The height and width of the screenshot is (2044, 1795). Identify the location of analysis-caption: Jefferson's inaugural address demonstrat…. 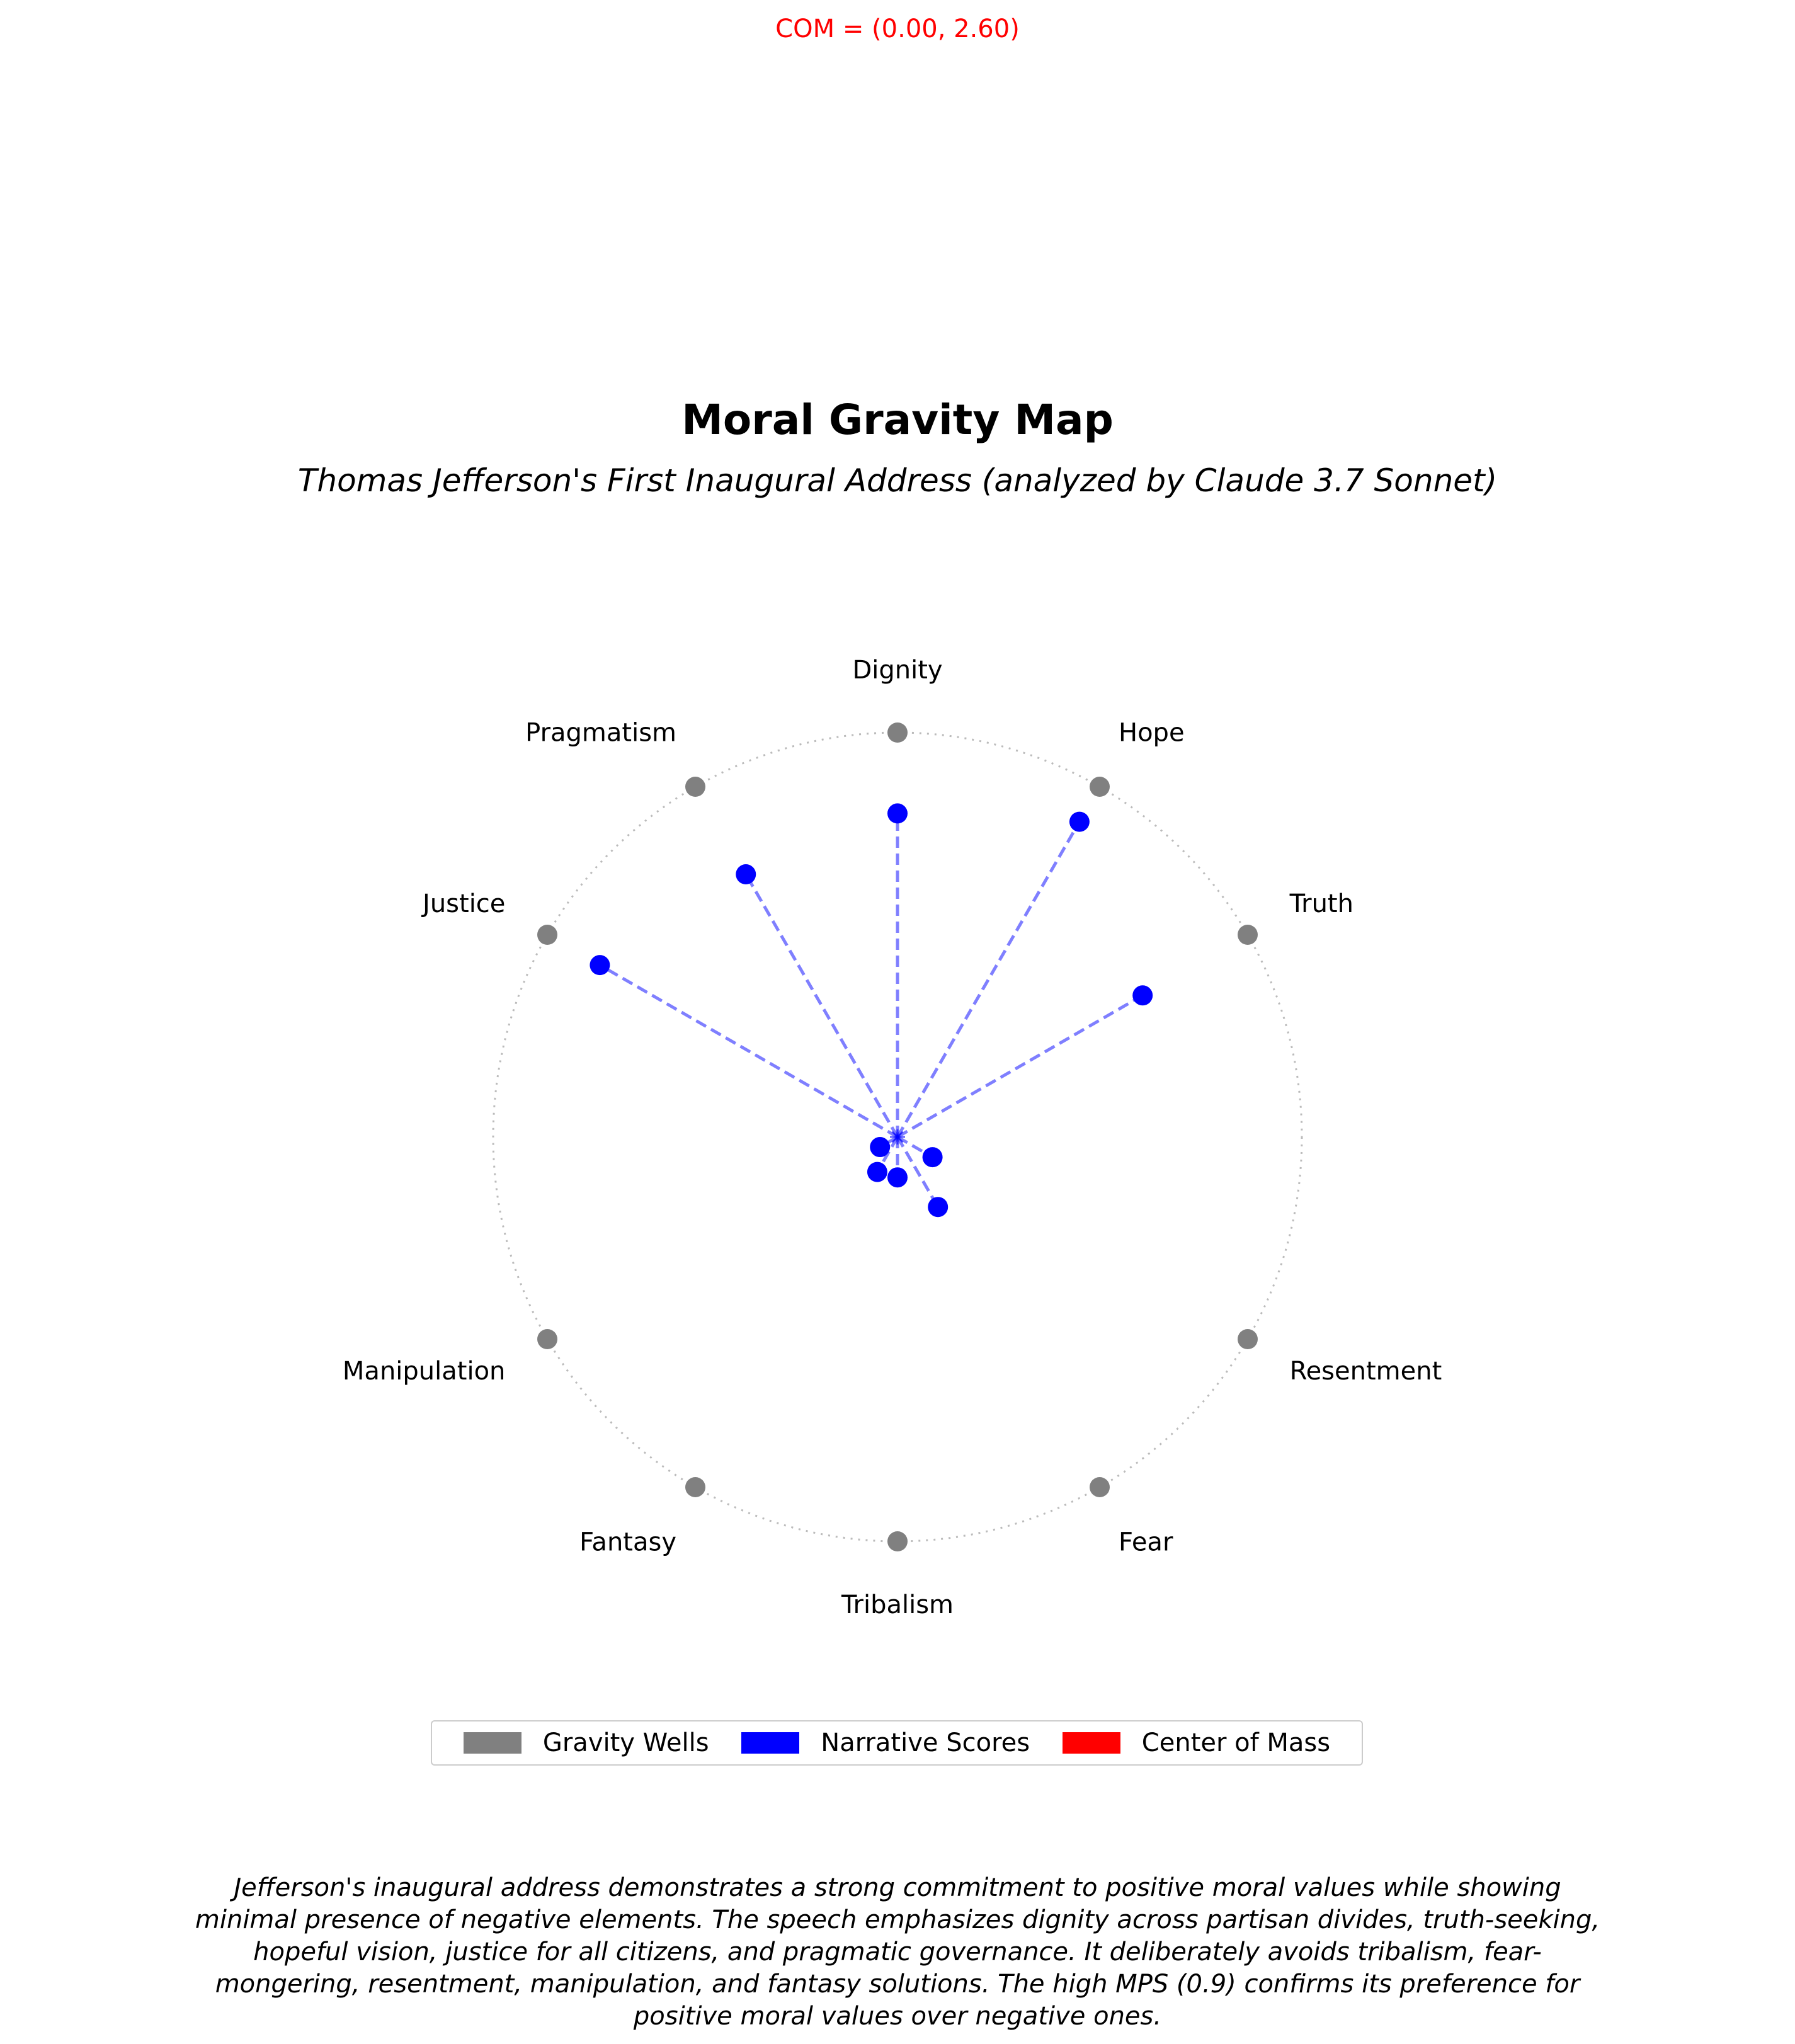
(897, 1952).